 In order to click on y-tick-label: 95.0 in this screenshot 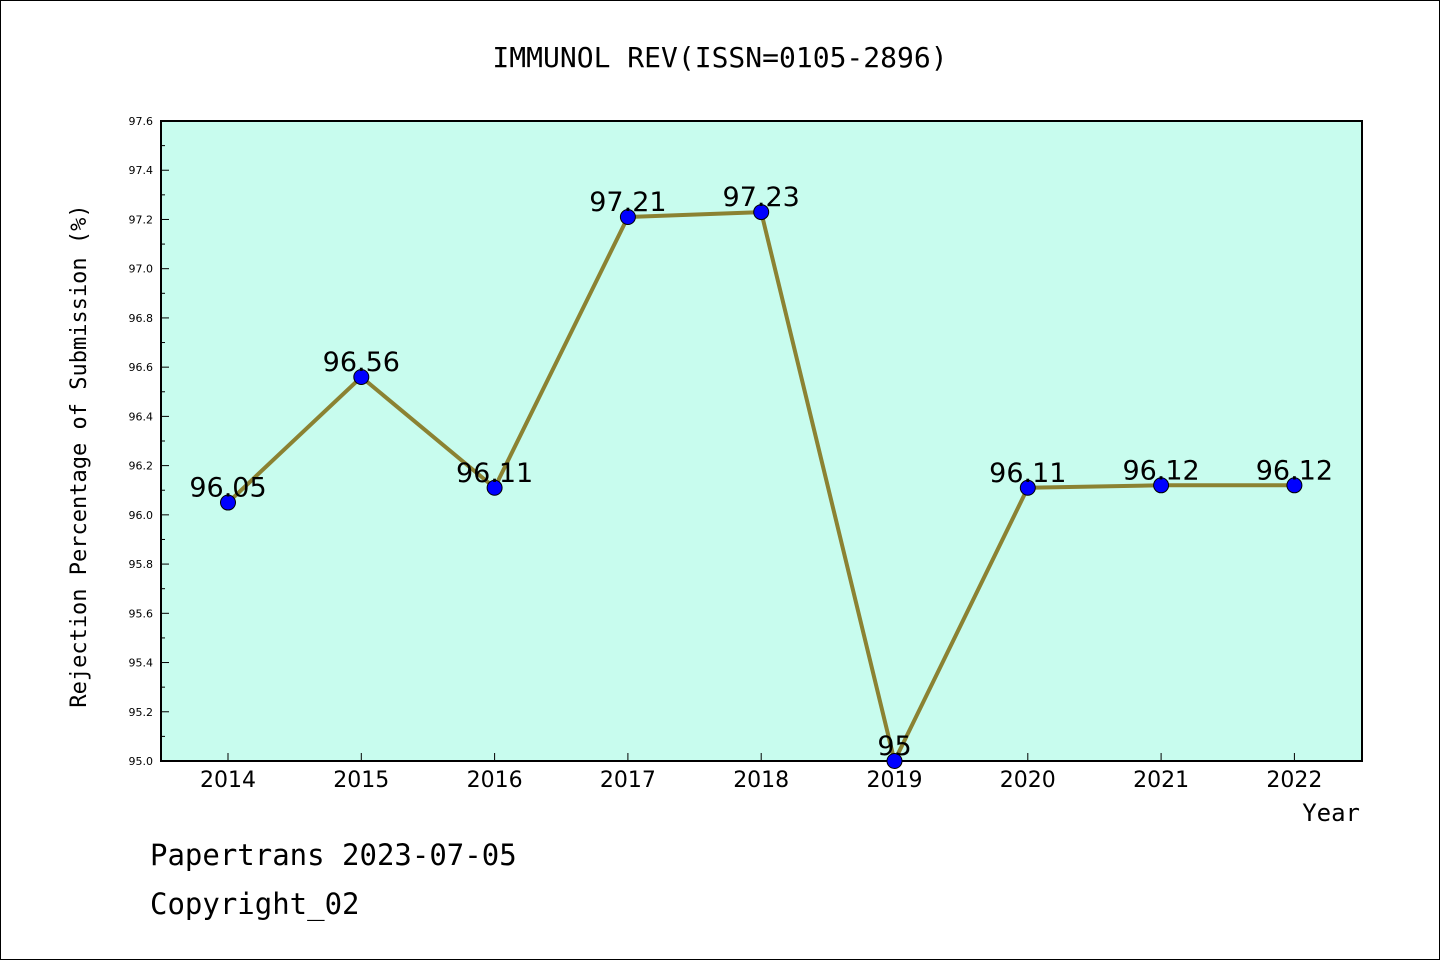, I will do `click(141, 761)`.